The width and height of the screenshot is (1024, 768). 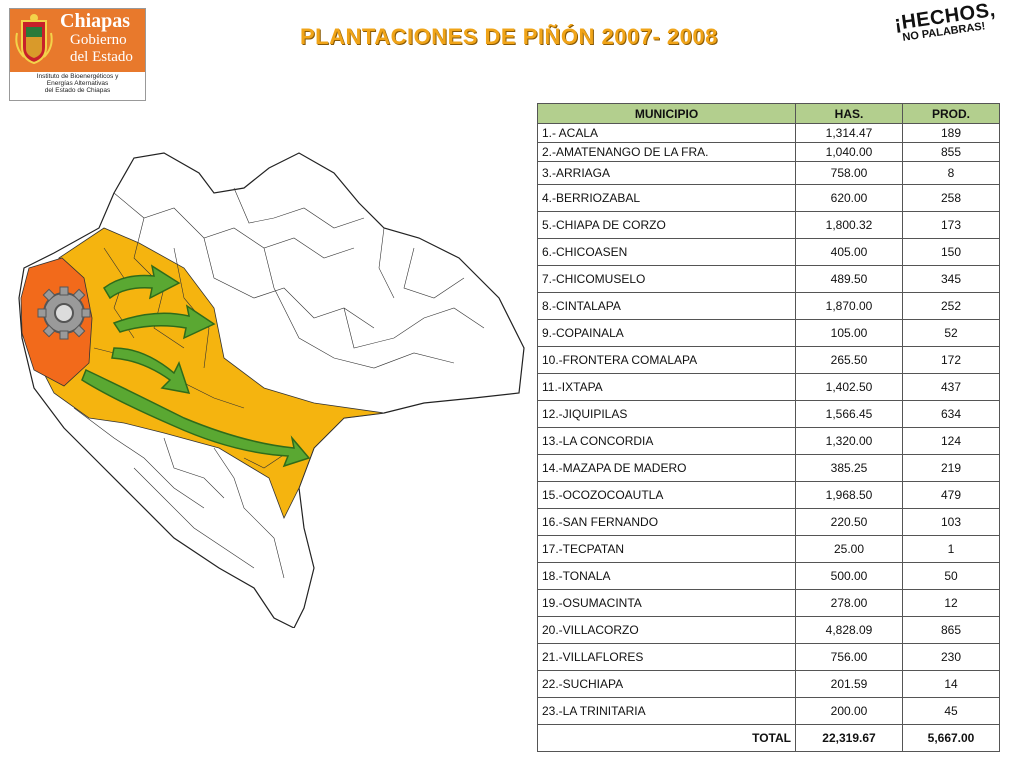 I want to click on column-header-municipio: MUNICIPIO, so click(x=666, y=113).